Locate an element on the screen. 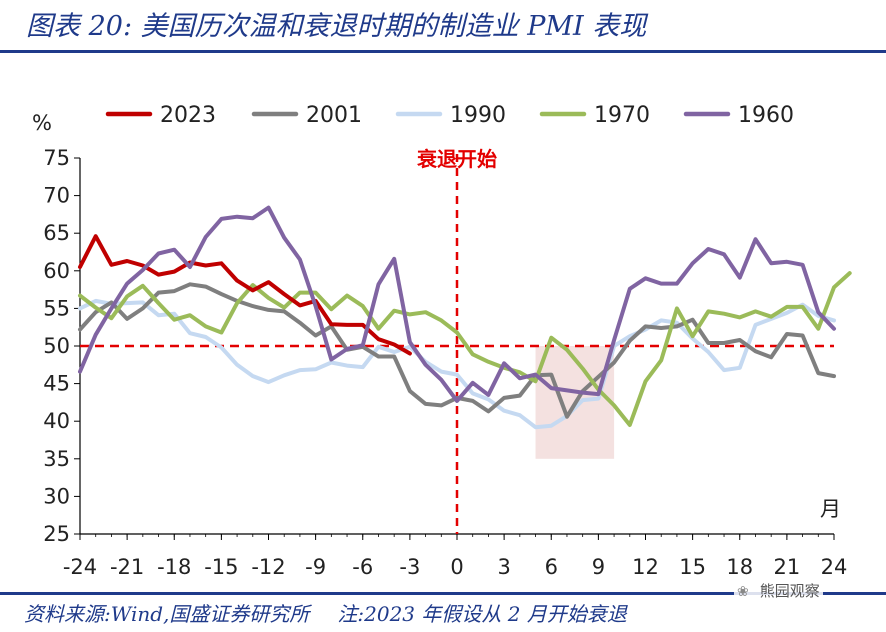  y-tick-label: 45 is located at coordinates (56, 384).